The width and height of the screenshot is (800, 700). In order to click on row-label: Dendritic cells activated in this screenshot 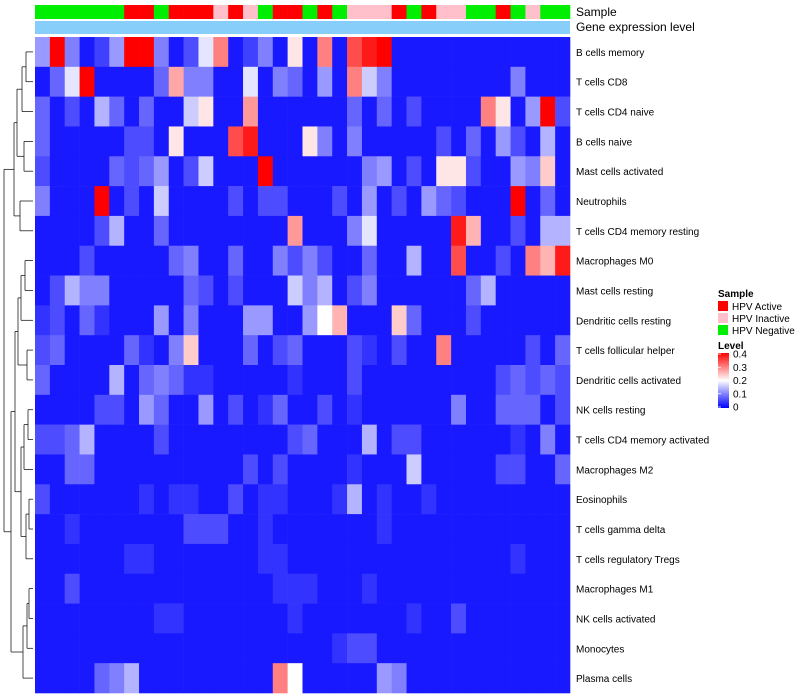, I will do `click(628, 381)`.